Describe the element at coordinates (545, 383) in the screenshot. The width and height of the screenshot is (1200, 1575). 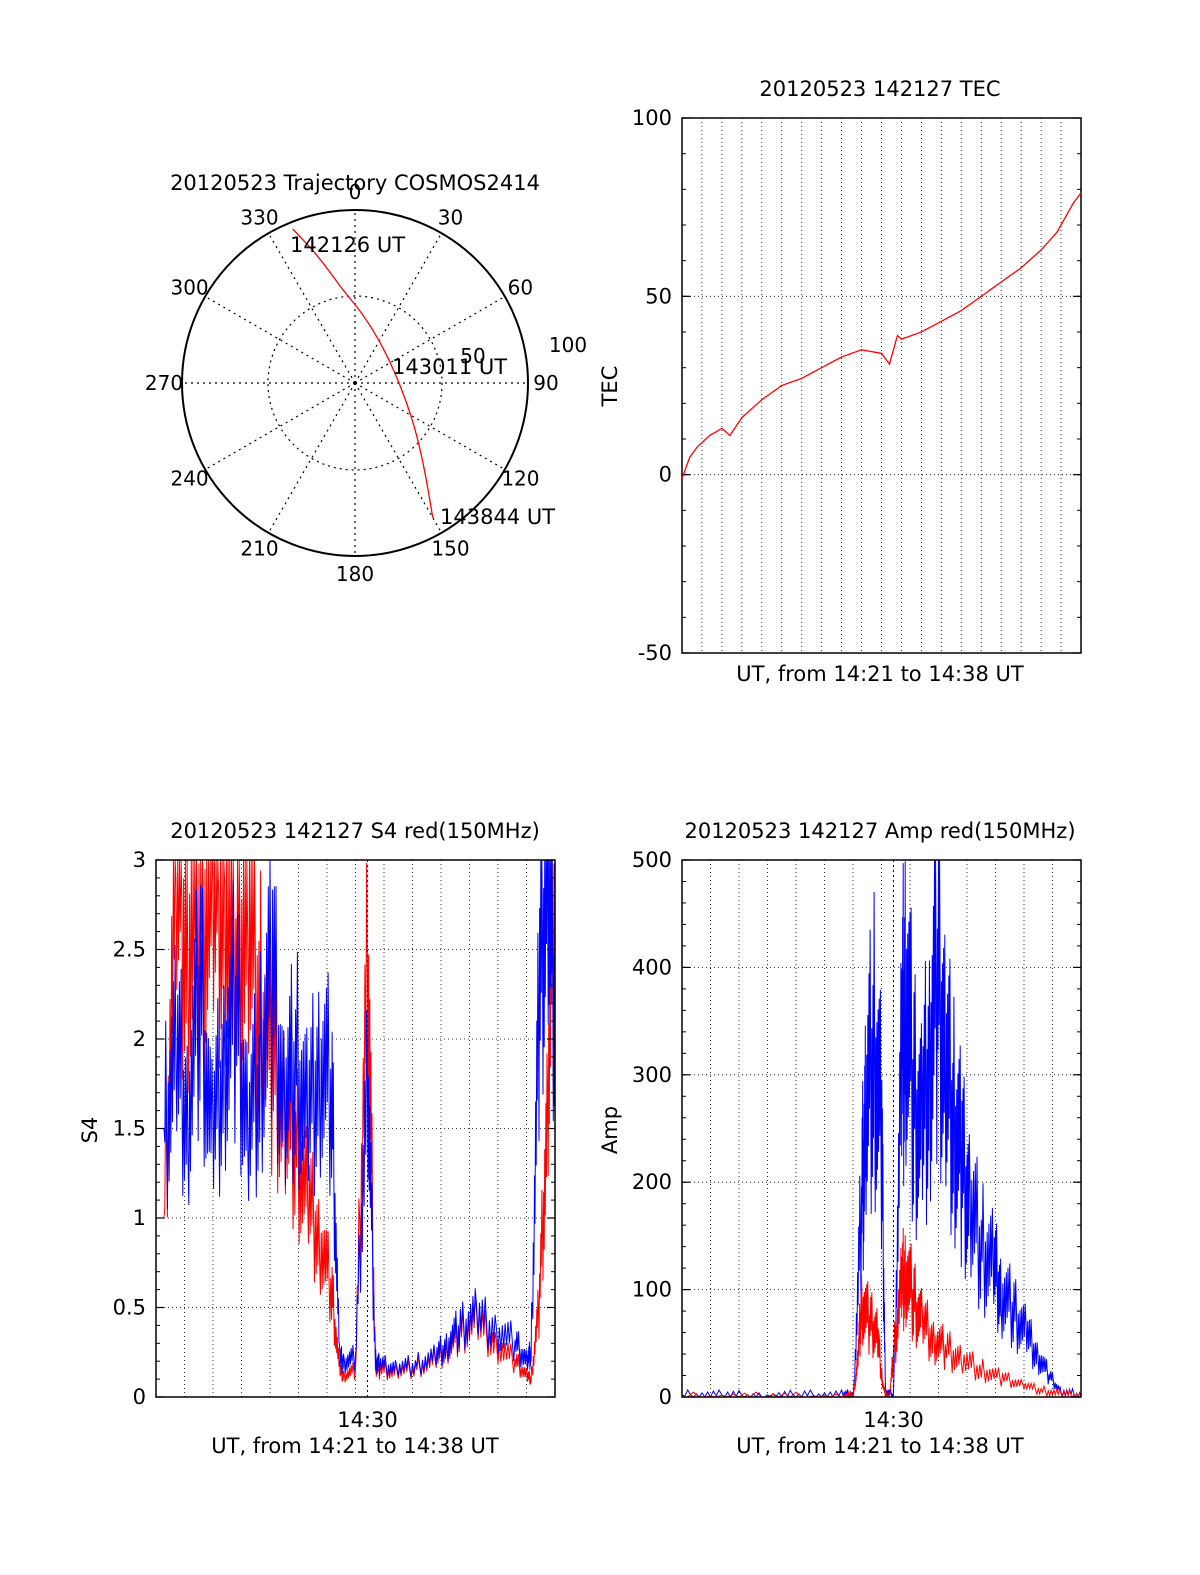
I see `trajectory-angle-label-90: 90` at that location.